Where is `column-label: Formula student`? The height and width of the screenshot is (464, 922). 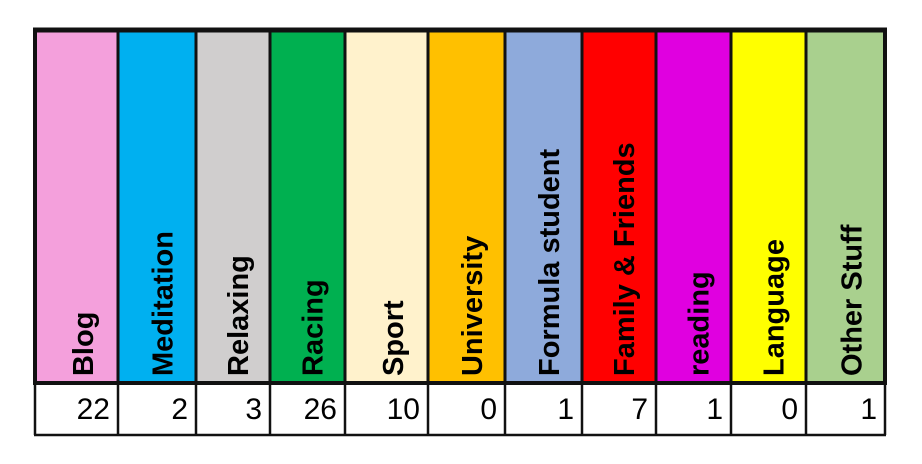
column-label: Formula student is located at coordinates (550, 262).